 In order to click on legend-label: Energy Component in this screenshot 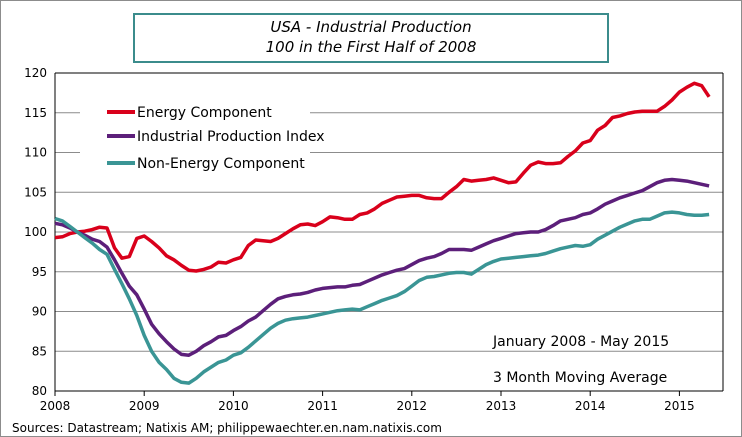, I will do `click(204, 113)`.